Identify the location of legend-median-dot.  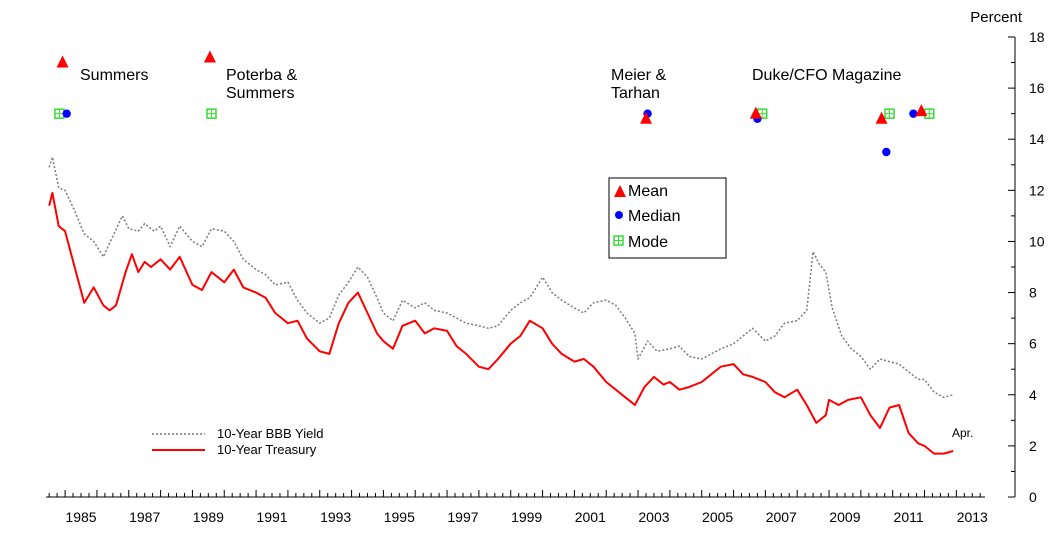
(619, 215).